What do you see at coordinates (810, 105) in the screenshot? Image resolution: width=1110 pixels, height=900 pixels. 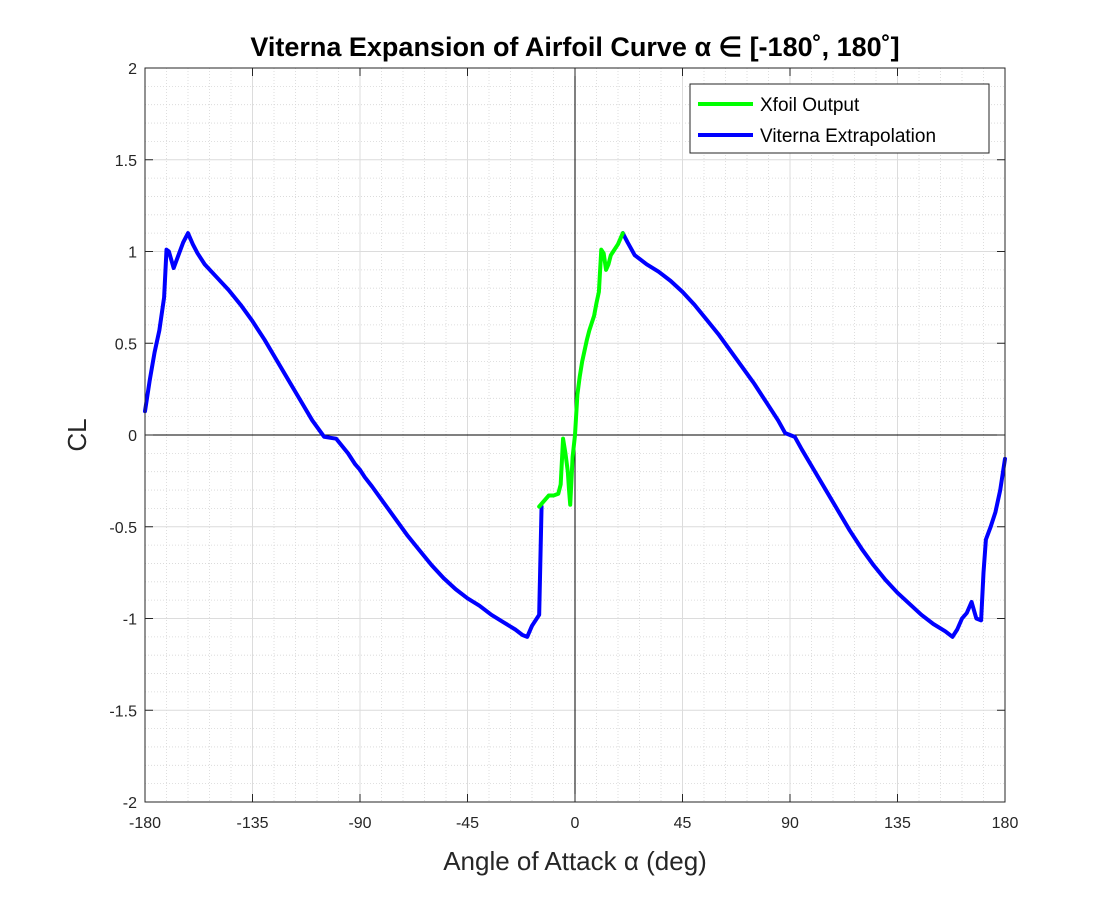 I see `legend-label-xfoil: Xfoil Output` at bounding box center [810, 105].